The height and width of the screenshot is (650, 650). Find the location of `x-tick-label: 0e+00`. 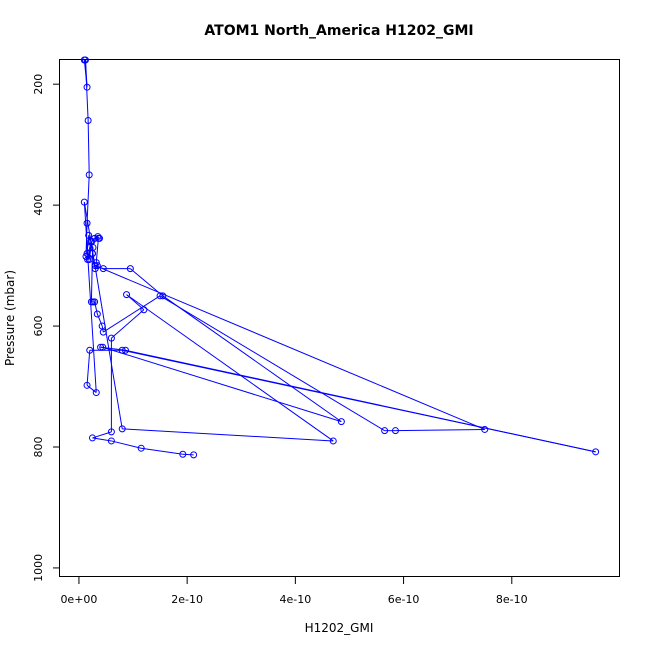

x-tick-label: 0e+00 is located at coordinates (78, 599).